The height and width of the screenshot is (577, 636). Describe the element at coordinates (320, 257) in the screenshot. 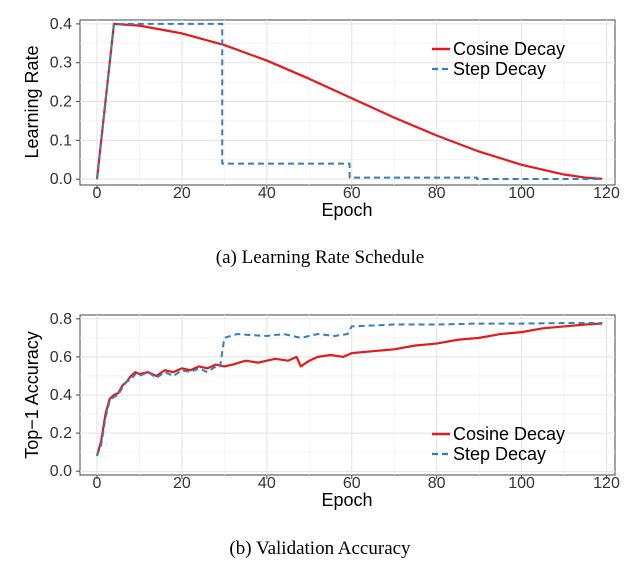

I see `caption-a: (a) Learning Rate Schedule` at that location.